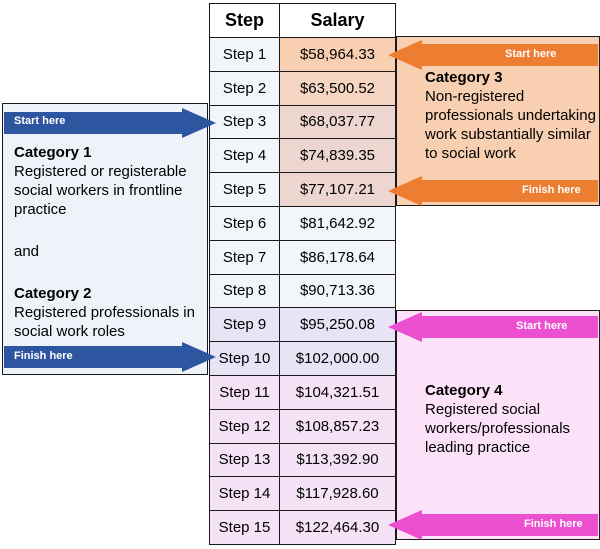 This screenshot has width=600, height=549. I want to click on table-row: Step 13 $113,392.90, so click(302, 460).